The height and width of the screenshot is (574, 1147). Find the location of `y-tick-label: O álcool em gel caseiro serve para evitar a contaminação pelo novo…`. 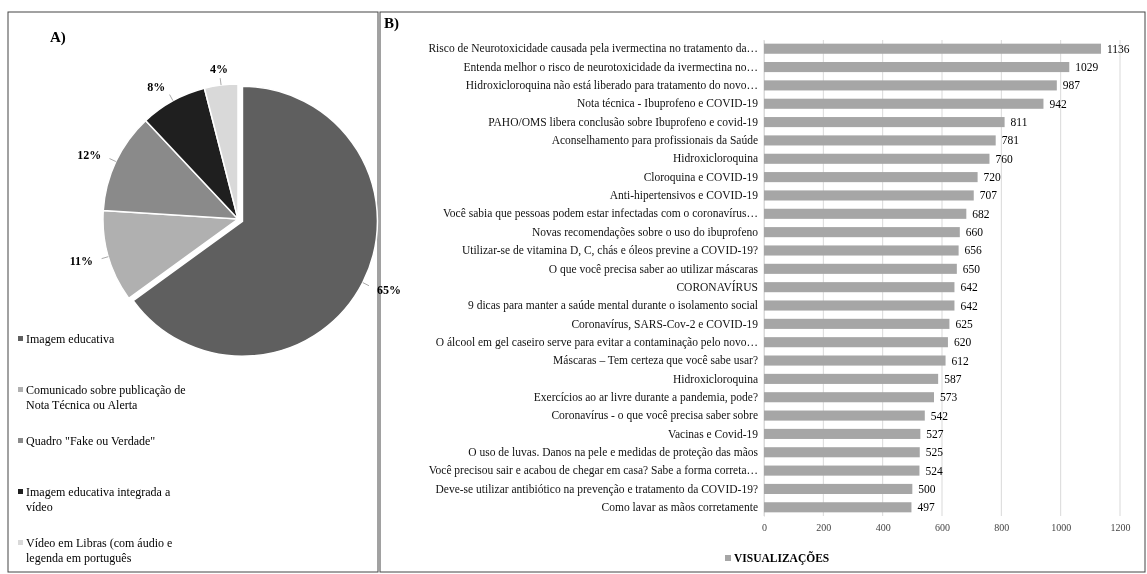

y-tick-label: O álcool em gel caseiro serve para evitar a contaminação pelo novo… is located at coordinates (596, 342).